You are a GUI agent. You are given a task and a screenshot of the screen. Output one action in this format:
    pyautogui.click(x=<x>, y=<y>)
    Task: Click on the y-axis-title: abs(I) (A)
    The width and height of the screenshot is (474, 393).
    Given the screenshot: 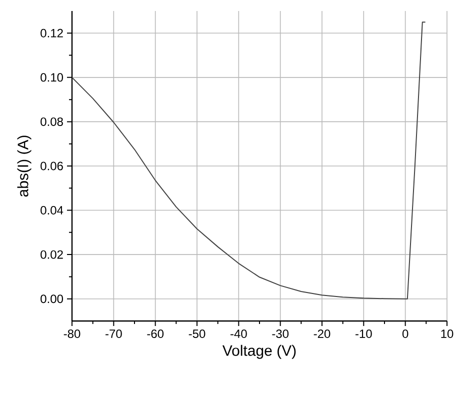 What is the action you would take?
    pyautogui.click(x=24, y=166)
    